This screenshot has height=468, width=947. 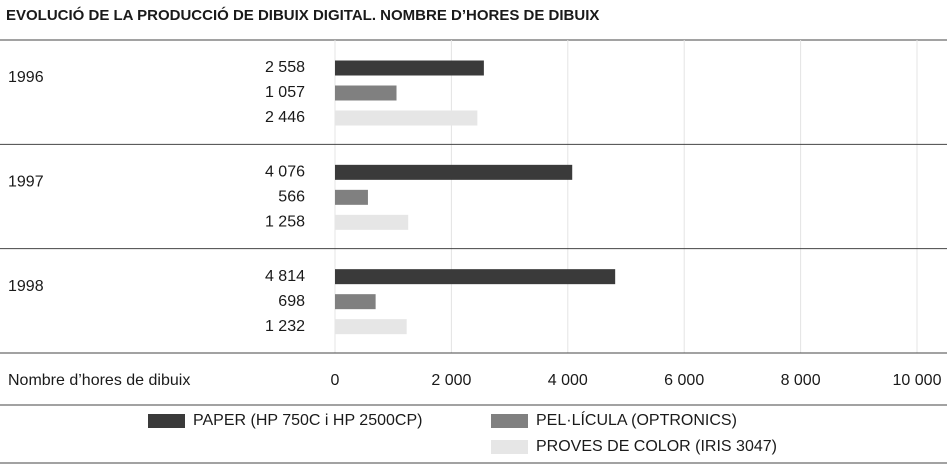 What do you see at coordinates (285, 67) in the screenshot?
I see `value-label: 2 558` at bounding box center [285, 67].